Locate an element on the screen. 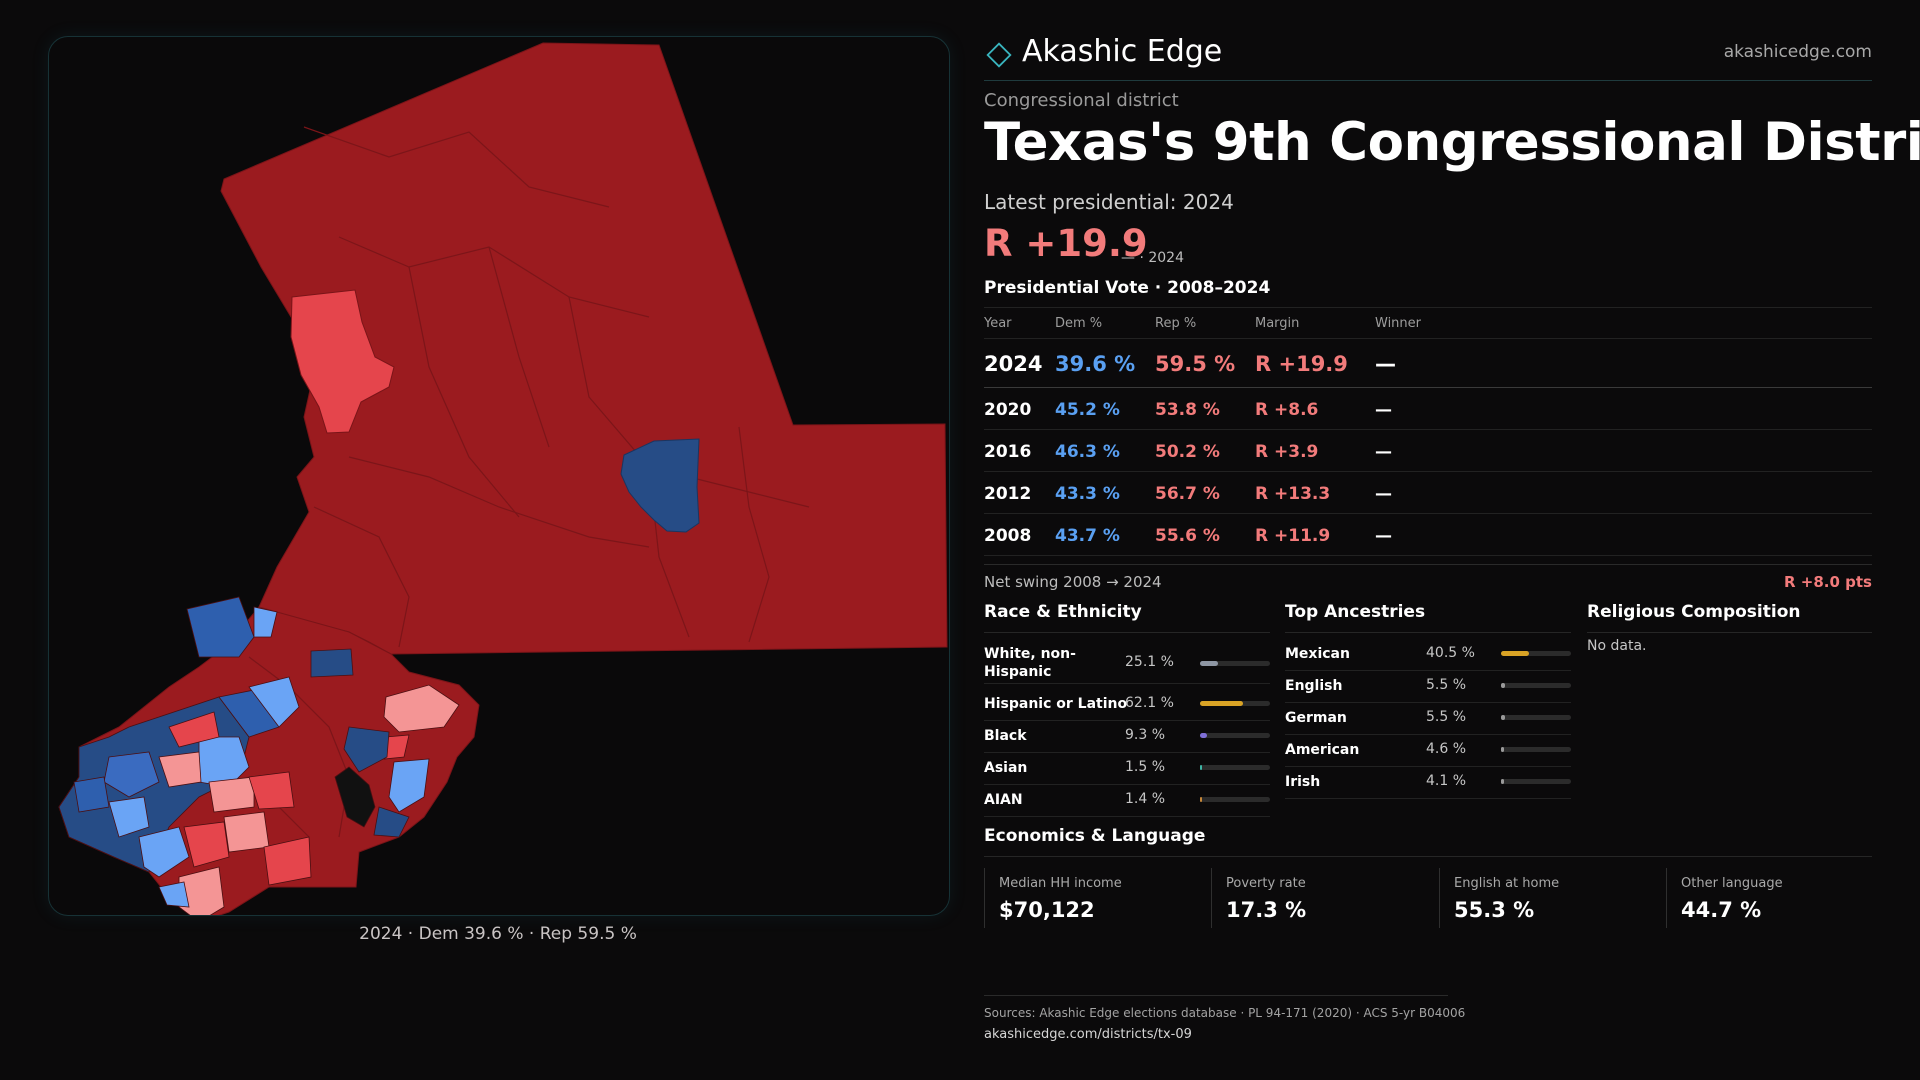 The width and height of the screenshot is (1920, 1080). col-header-margin: Margin is located at coordinates (1277, 323).